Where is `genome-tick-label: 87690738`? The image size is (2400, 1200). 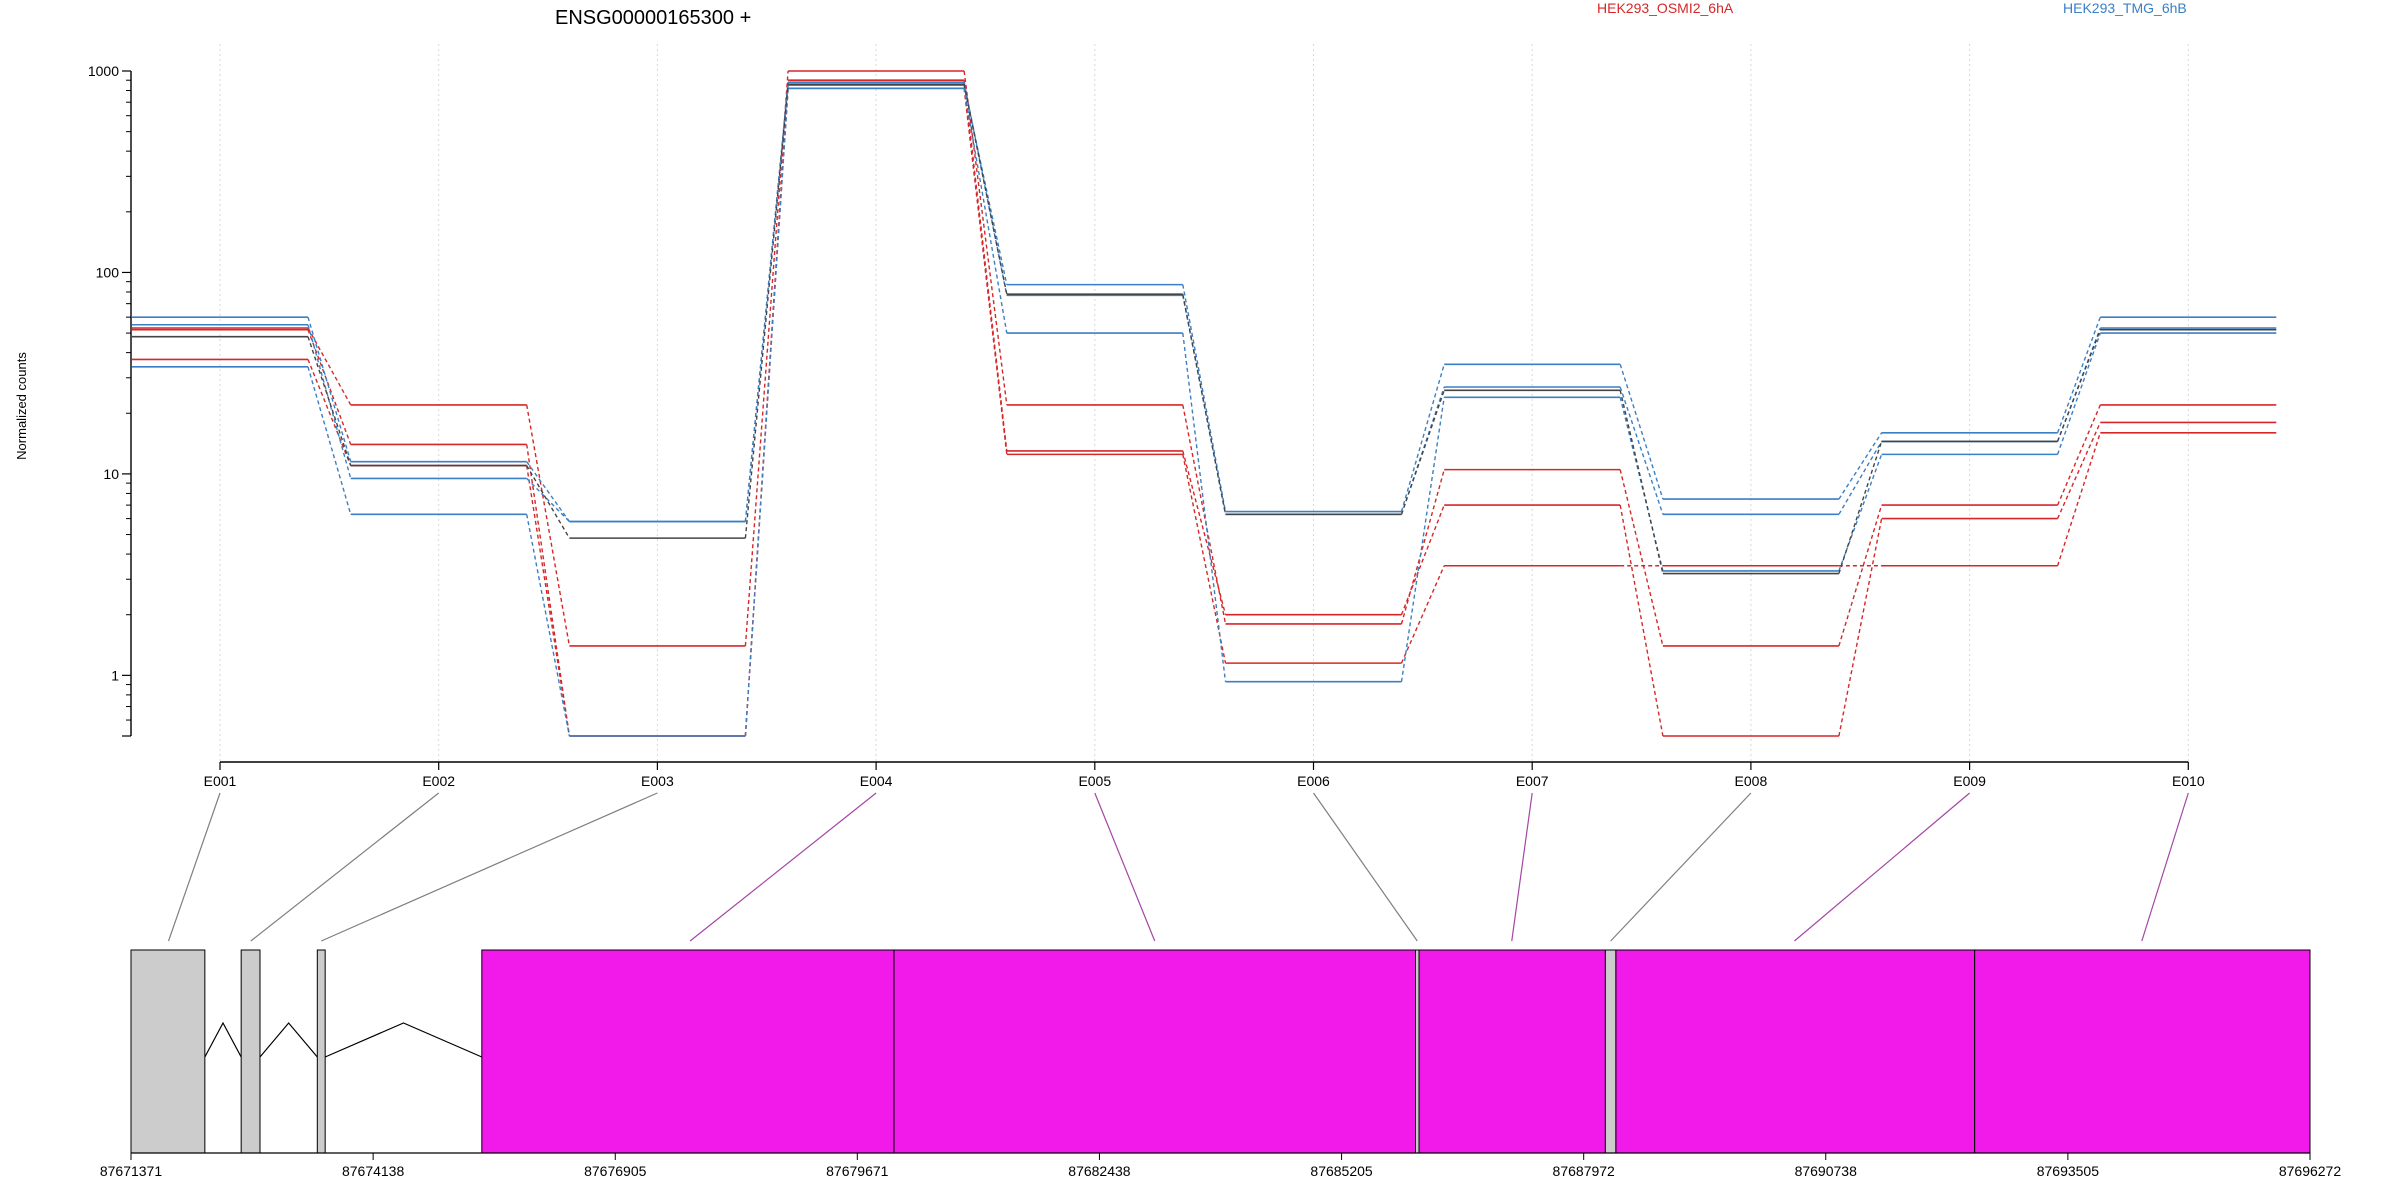 genome-tick-label: 87690738 is located at coordinates (1826, 1171).